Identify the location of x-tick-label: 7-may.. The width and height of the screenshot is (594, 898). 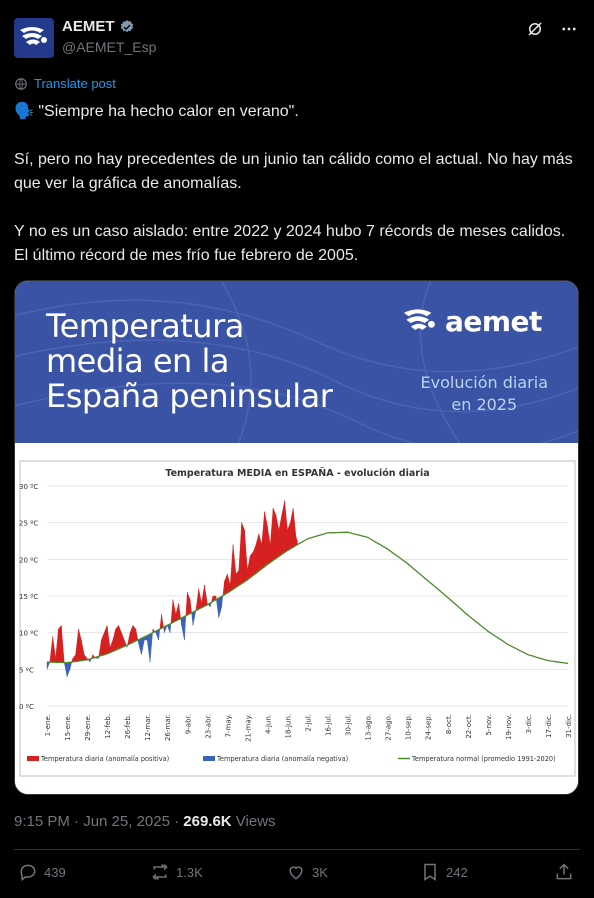
(228, 725).